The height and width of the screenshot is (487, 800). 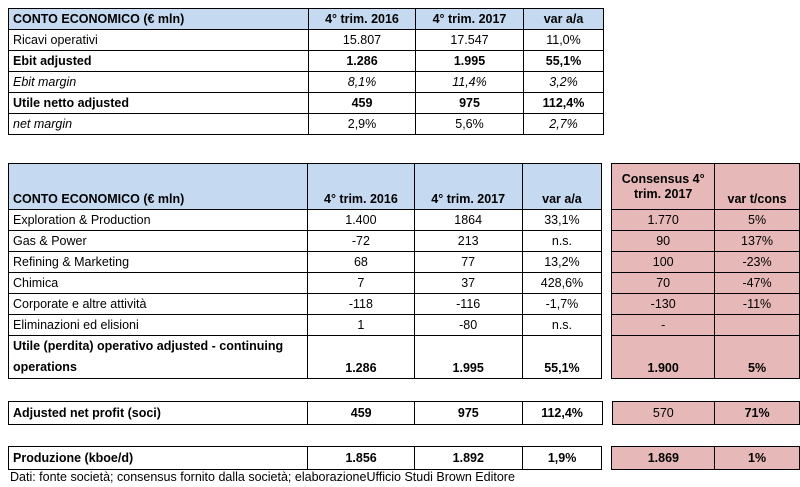 What do you see at coordinates (158, 458) in the screenshot?
I see `row-label: Produzione (kboe/d)` at bounding box center [158, 458].